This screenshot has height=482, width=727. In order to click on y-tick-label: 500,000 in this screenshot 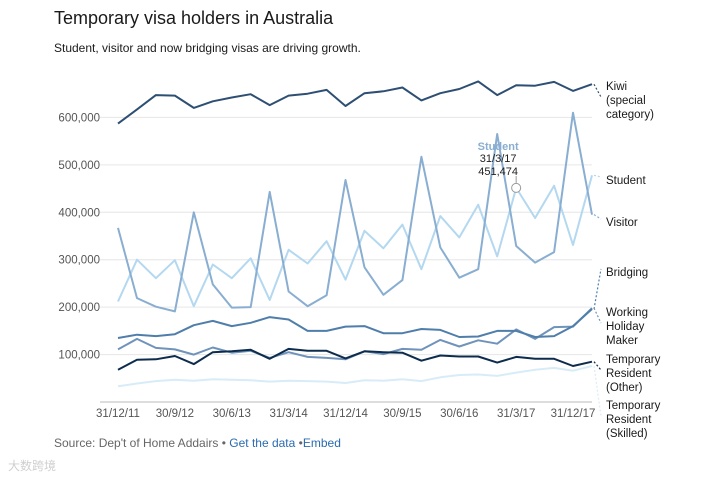, I will do `click(79, 166)`.